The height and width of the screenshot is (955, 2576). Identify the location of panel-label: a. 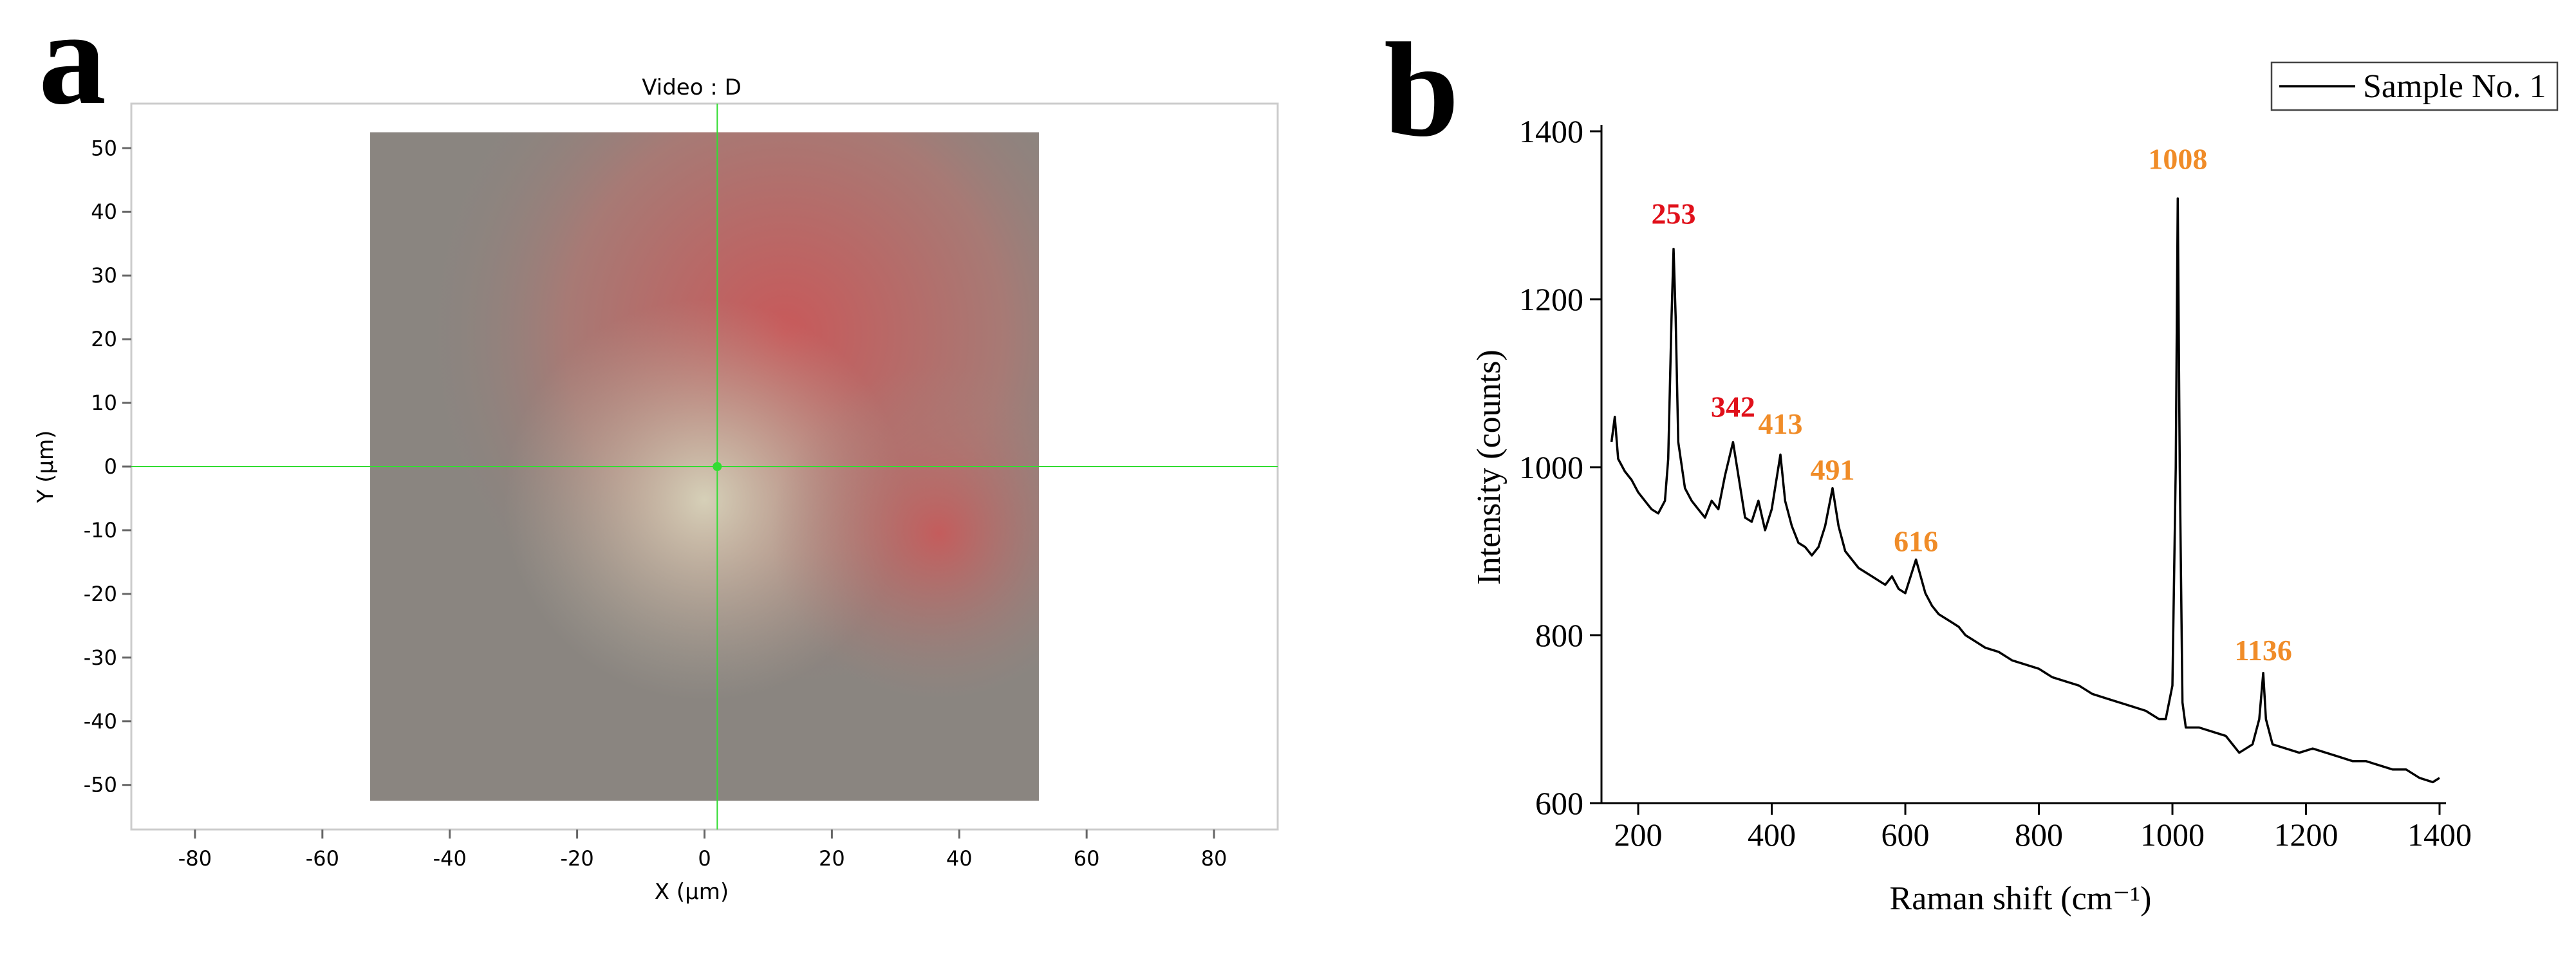
(72, 66).